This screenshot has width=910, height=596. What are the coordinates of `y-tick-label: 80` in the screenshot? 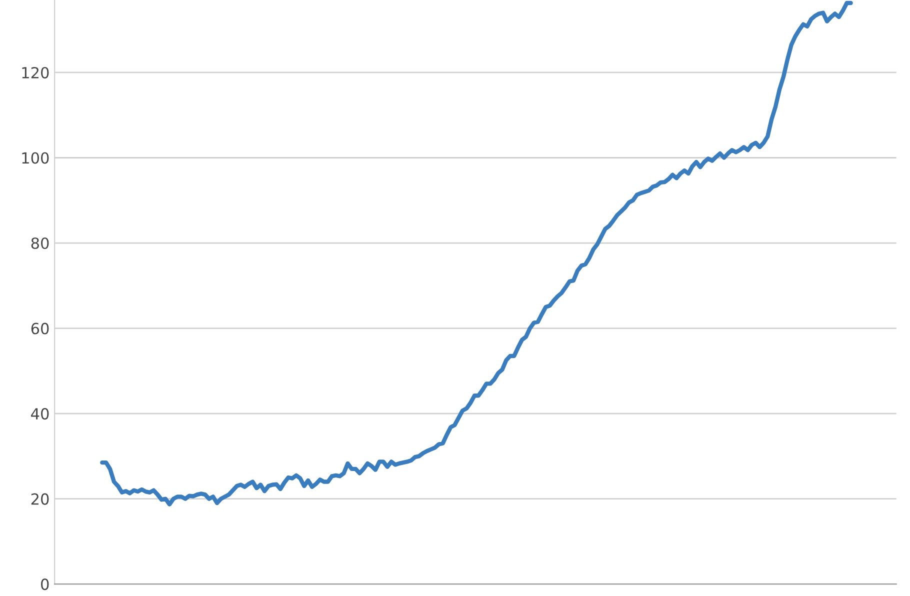 It's located at (40, 243).